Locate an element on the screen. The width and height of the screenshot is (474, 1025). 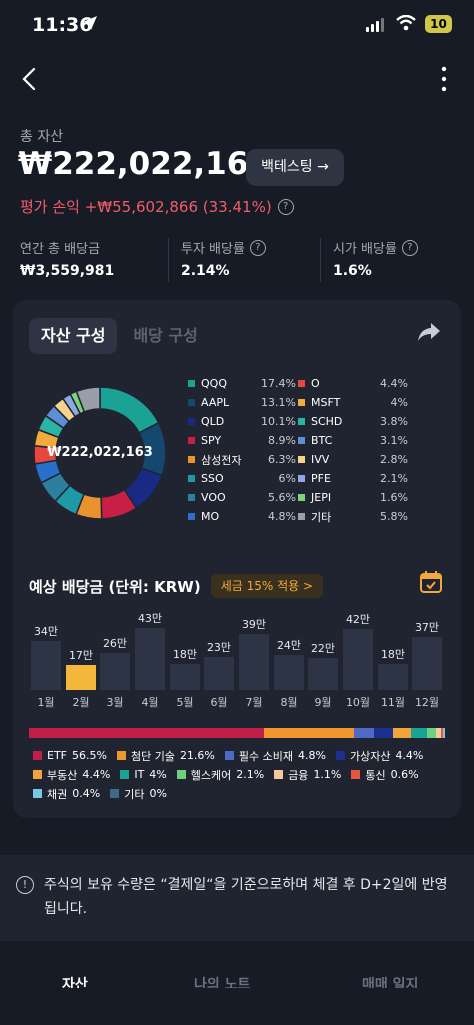
sector-name: 금융 is located at coordinates (298, 775).